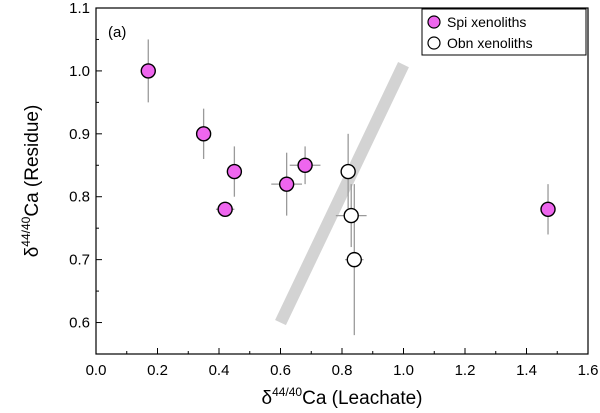 The height and width of the screenshot is (413, 600). I want to click on legend-label-spi: Spi xenoliths, so click(486, 22).